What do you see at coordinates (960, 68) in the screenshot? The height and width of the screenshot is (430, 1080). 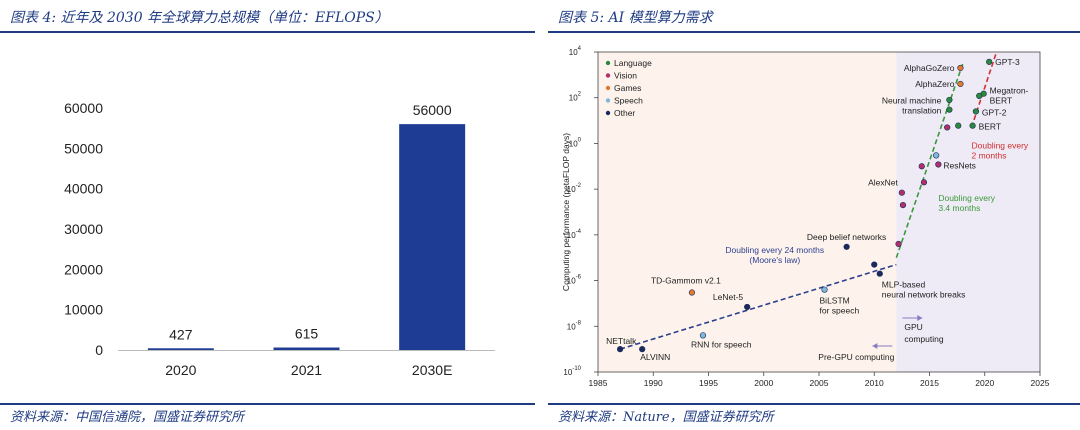 I see `point-alphagozero` at bounding box center [960, 68].